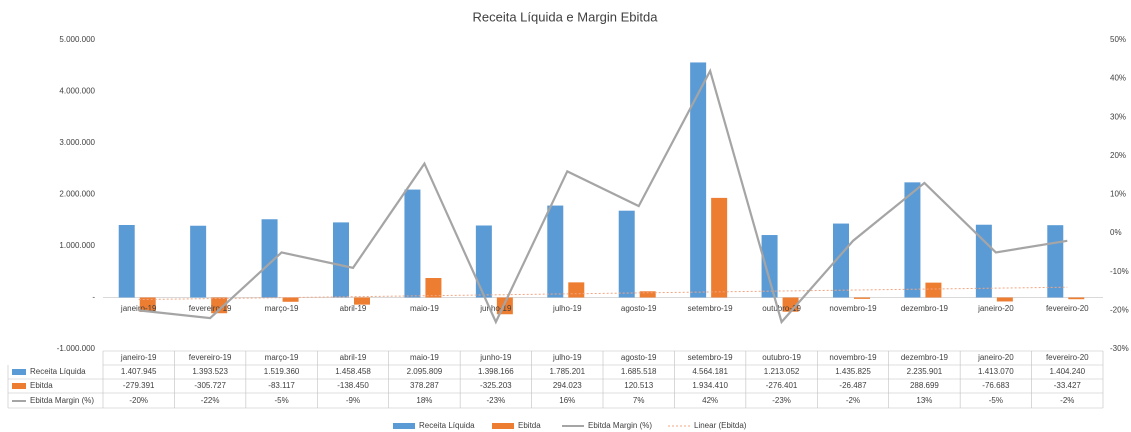  I want to click on y2-tick-label: 0%, so click(1116, 232).